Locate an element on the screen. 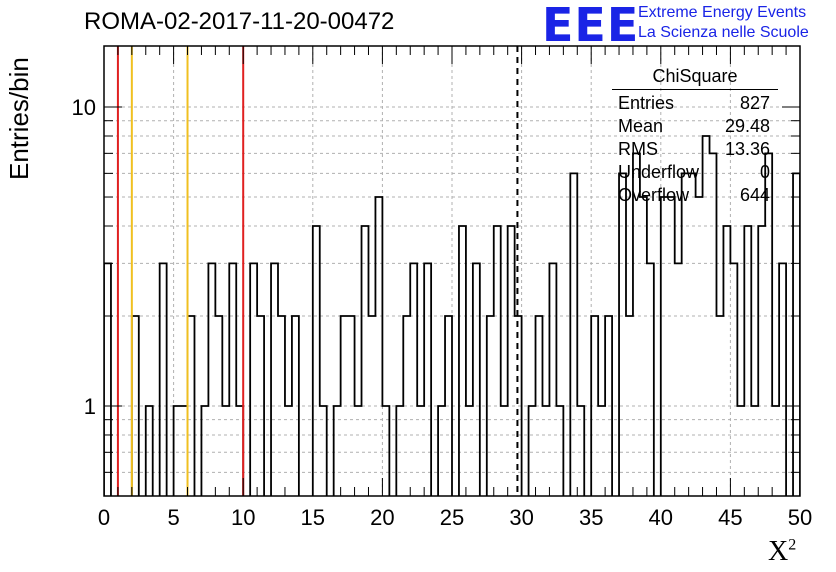 This screenshot has height=572, width=836. stats-row-rms: RMS 13.36 is located at coordinates (695, 149).